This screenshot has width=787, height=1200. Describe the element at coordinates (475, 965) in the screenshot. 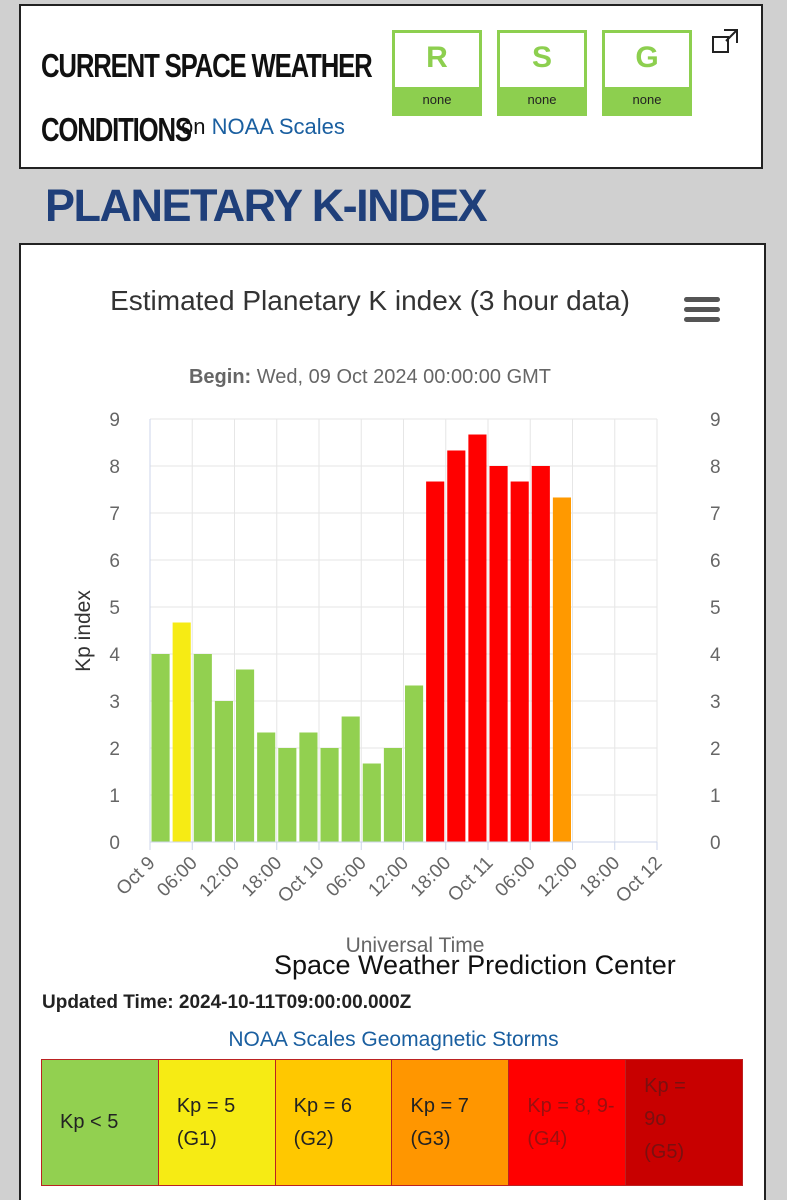

I see `chart-credit: Space Weather Prediction Center` at that location.